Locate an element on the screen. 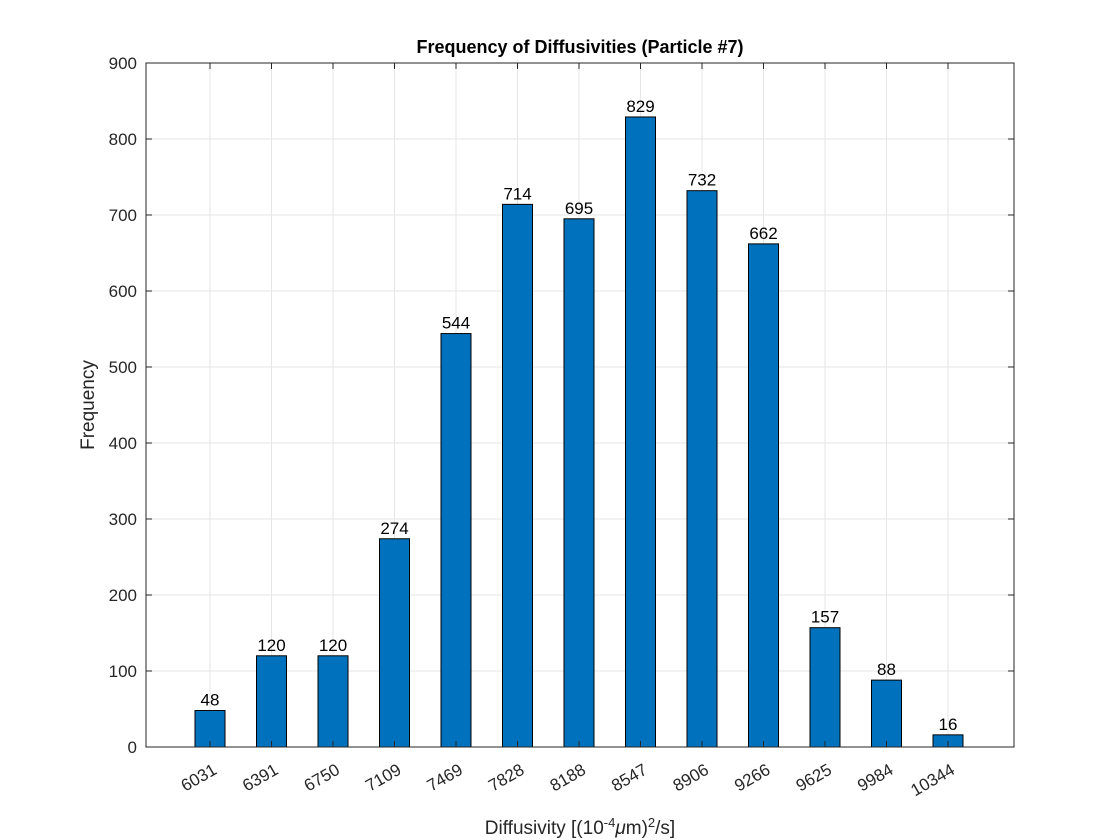 The image size is (1120, 840). data-label-8906: 732 is located at coordinates (702, 180).